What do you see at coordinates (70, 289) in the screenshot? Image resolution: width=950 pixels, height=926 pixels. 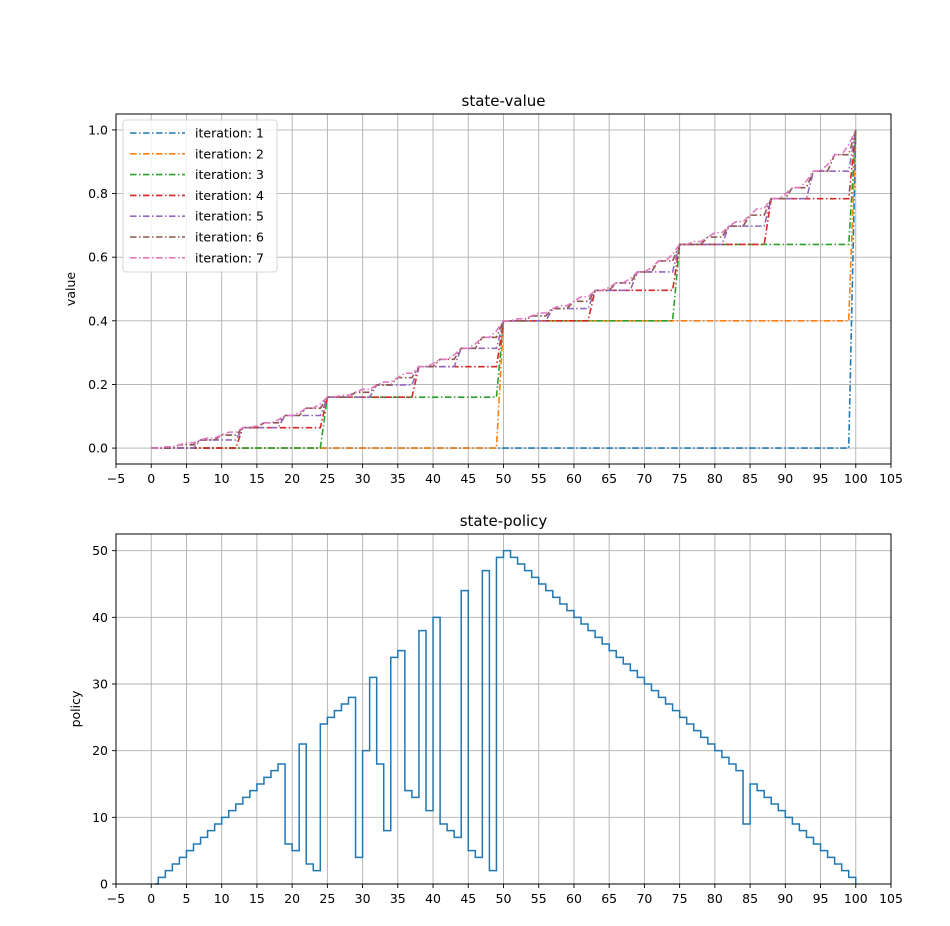 I see `y-axis-label: value` at bounding box center [70, 289].